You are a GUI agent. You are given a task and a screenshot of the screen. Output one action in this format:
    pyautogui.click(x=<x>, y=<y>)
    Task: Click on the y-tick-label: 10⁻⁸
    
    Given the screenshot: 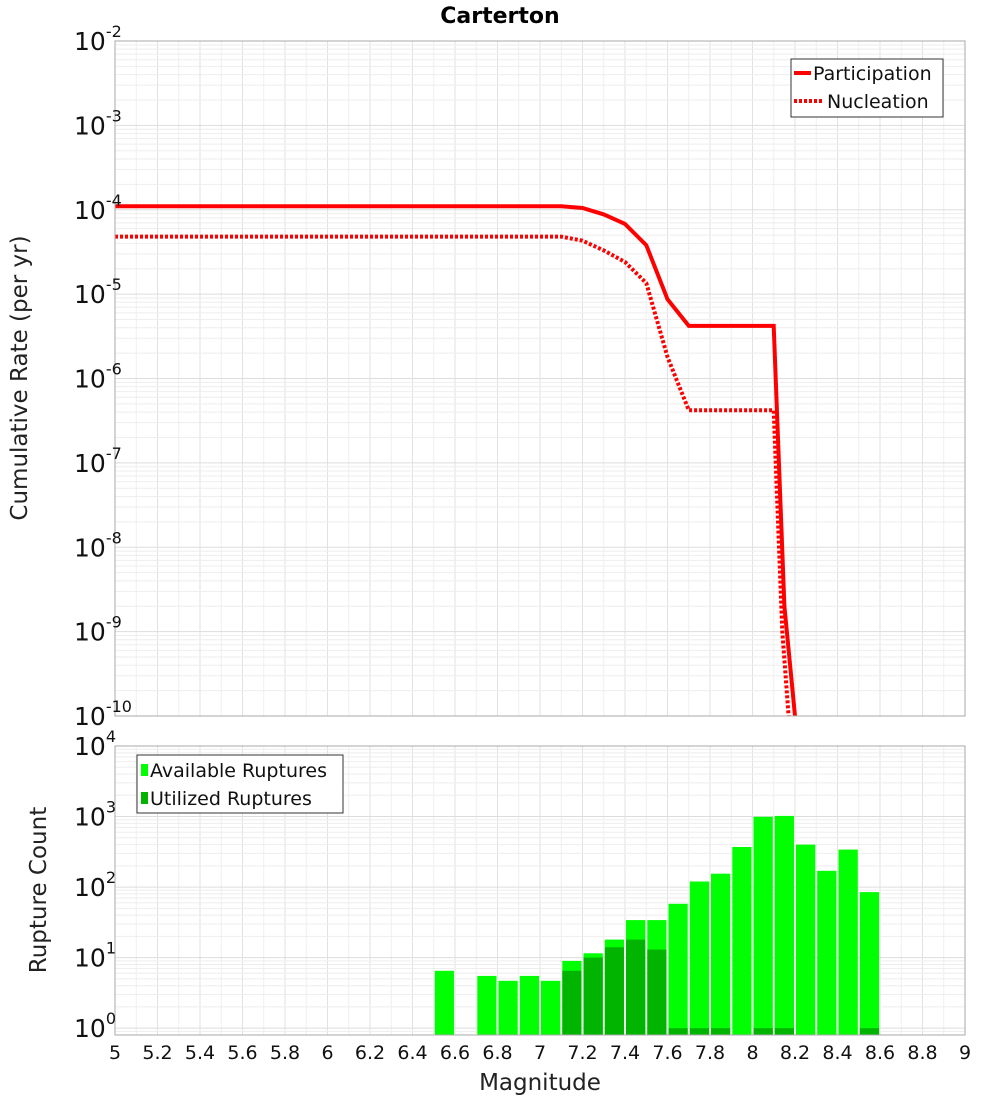 What is the action you would take?
    pyautogui.click(x=98, y=545)
    